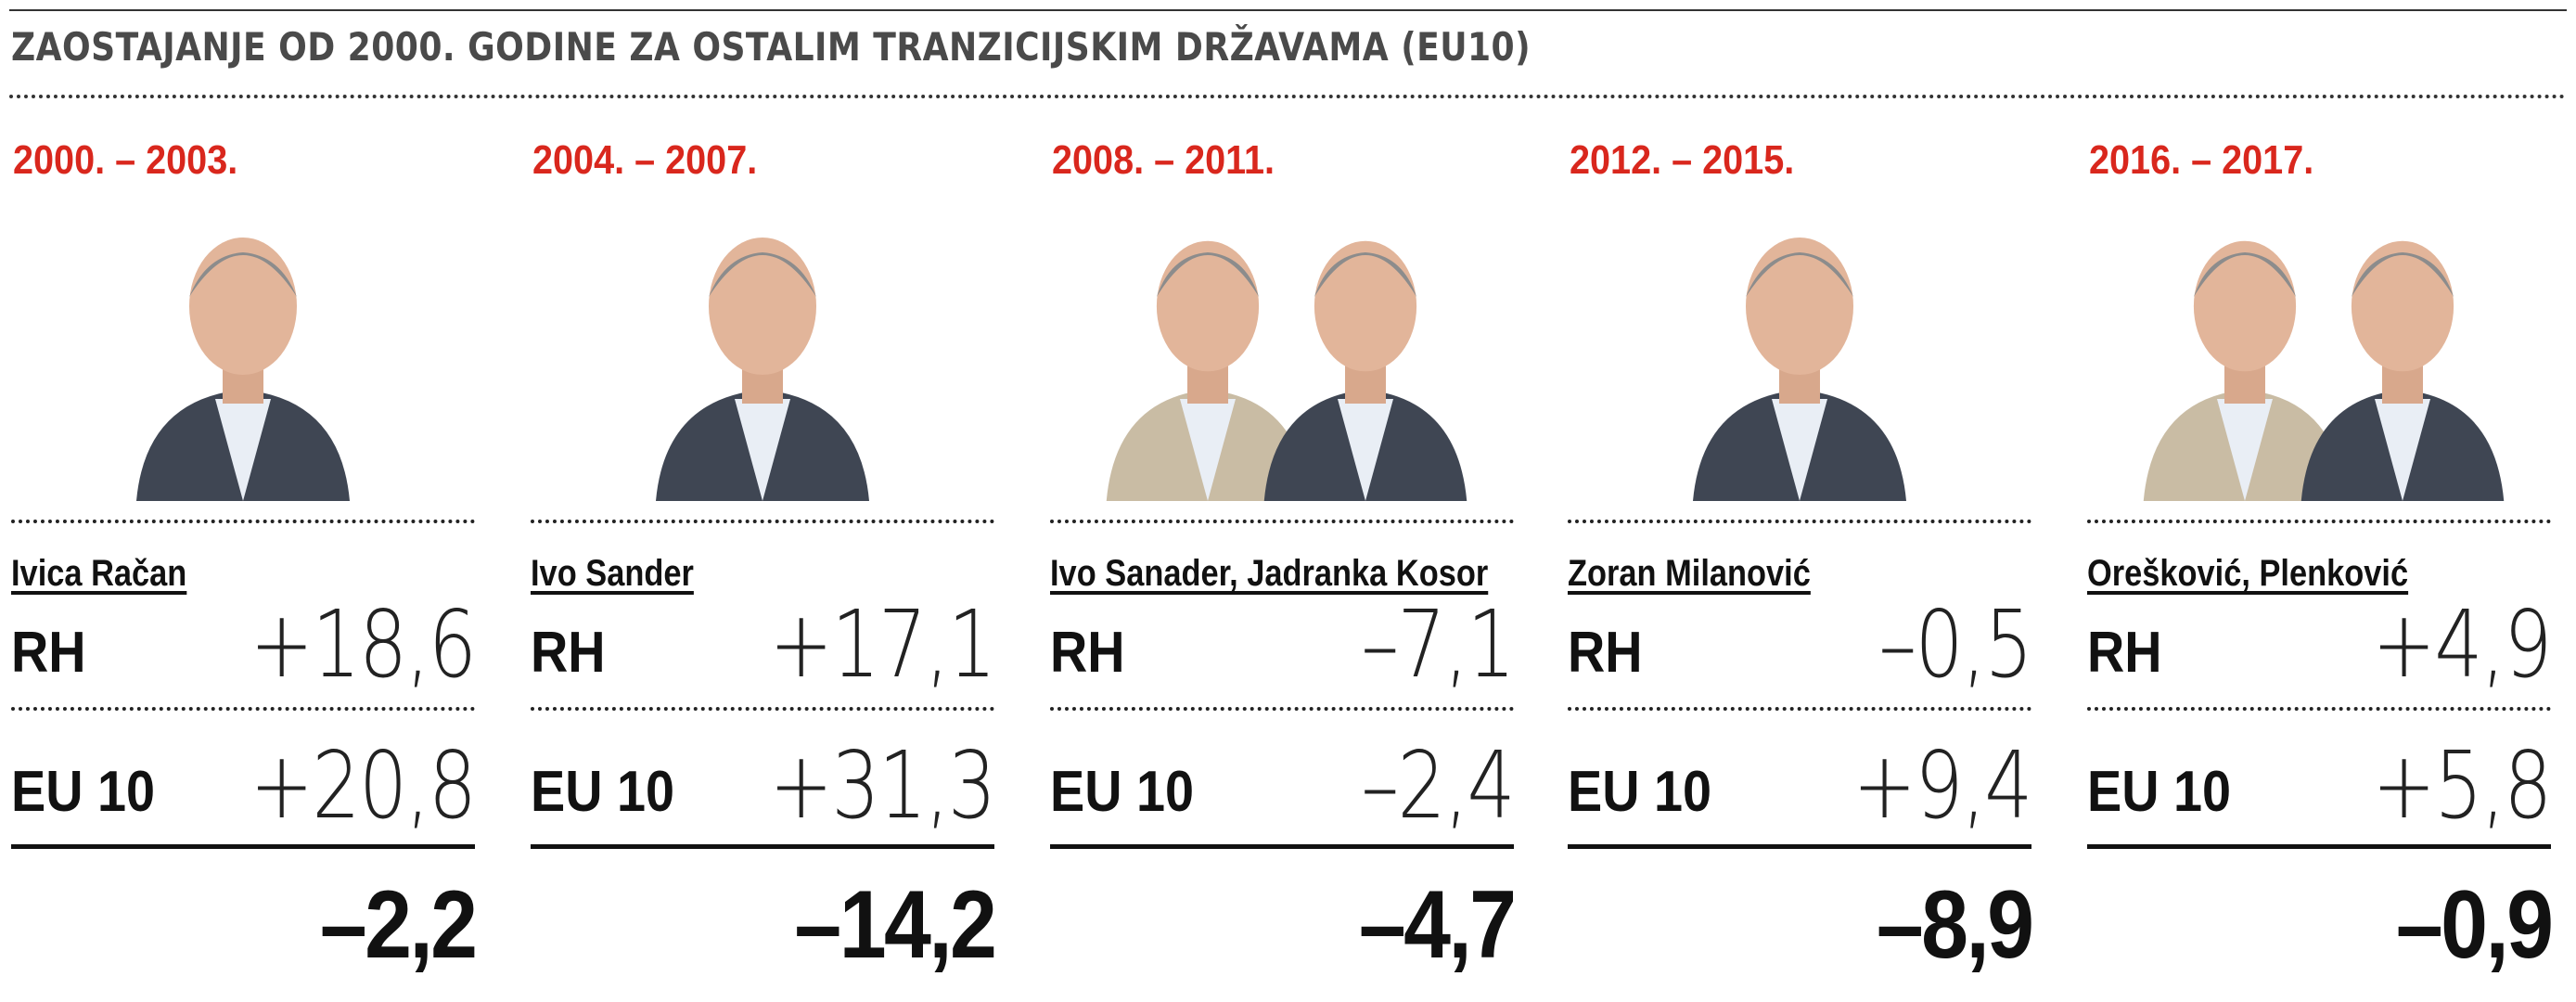  I want to click on period-label: 2012. – 2015., so click(1682, 160).